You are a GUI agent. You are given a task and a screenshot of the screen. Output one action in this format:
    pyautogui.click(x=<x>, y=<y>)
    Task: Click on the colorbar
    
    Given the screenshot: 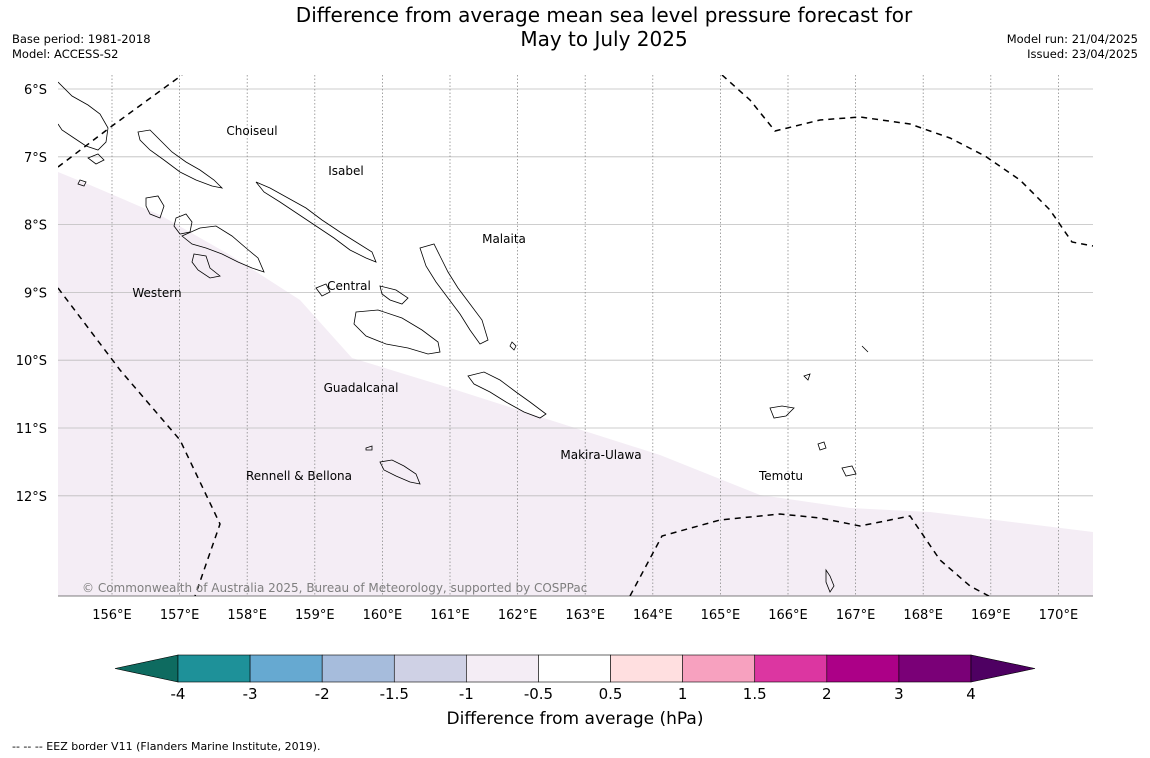 What is the action you would take?
    pyautogui.click(x=575, y=668)
    